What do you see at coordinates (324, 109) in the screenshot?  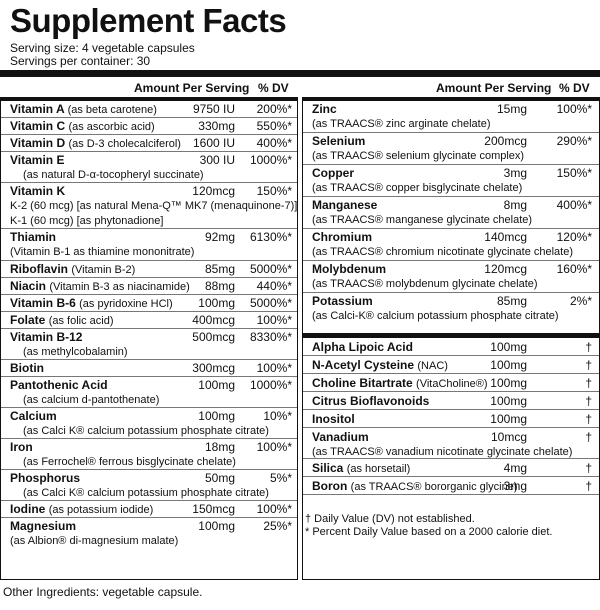 I see `nutrient-name-text: Zinc` at bounding box center [324, 109].